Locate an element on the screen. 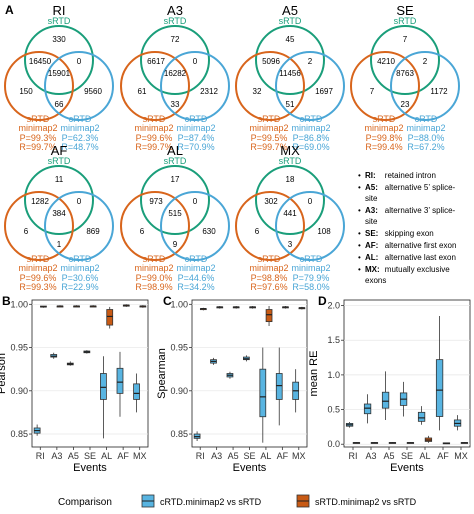 Image resolution: width=474 pixels, height=514 pixels. venn-count-top: 11 is located at coordinates (59, 179).